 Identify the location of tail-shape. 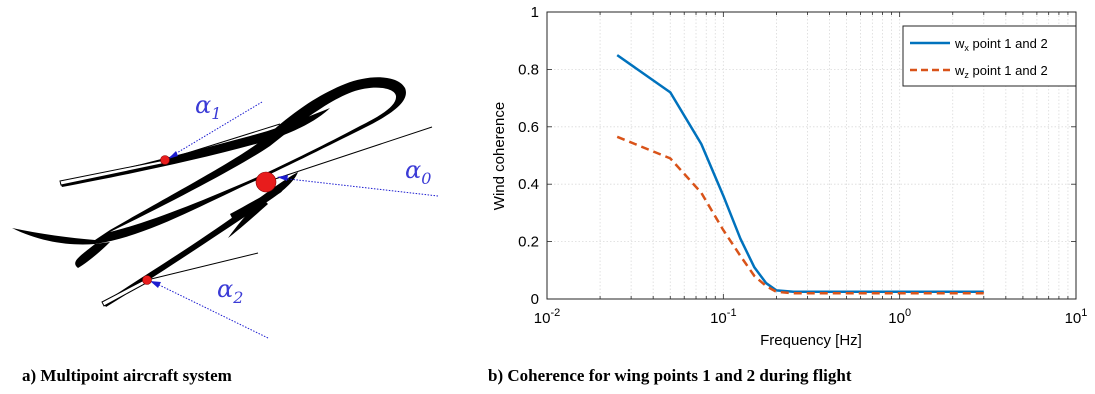
(92, 255).